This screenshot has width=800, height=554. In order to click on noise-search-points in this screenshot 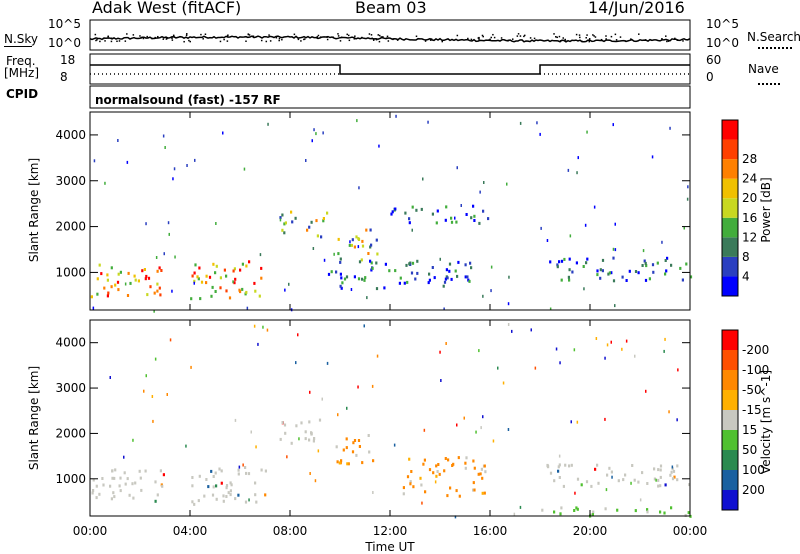, I will do `click(391, 38)`.